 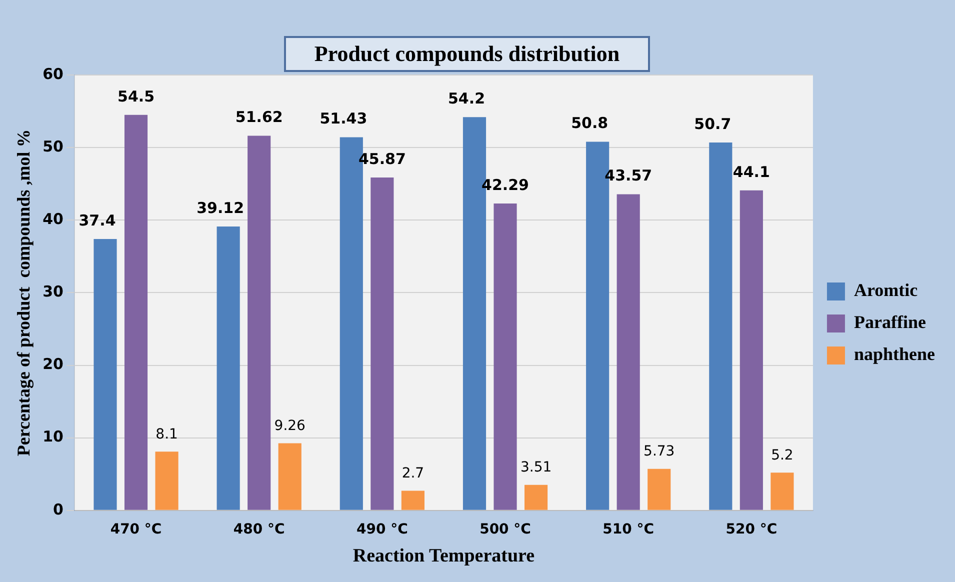 What do you see at coordinates (53, 291) in the screenshot?
I see `y-tick-label: 30` at bounding box center [53, 291].